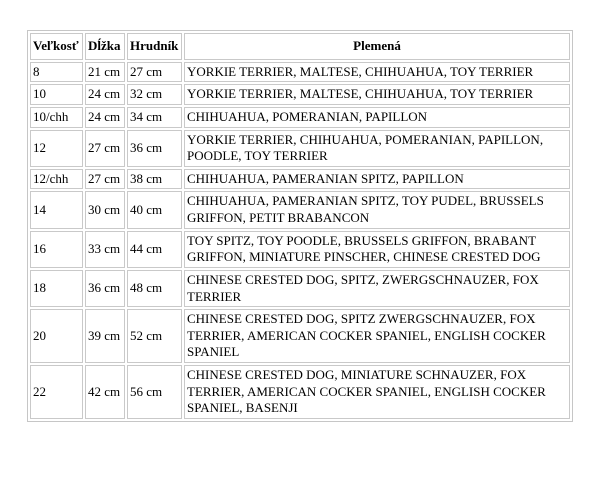 The image size is (600, 480). I want to click on length-cell: 36 cm, so click(105, 288).